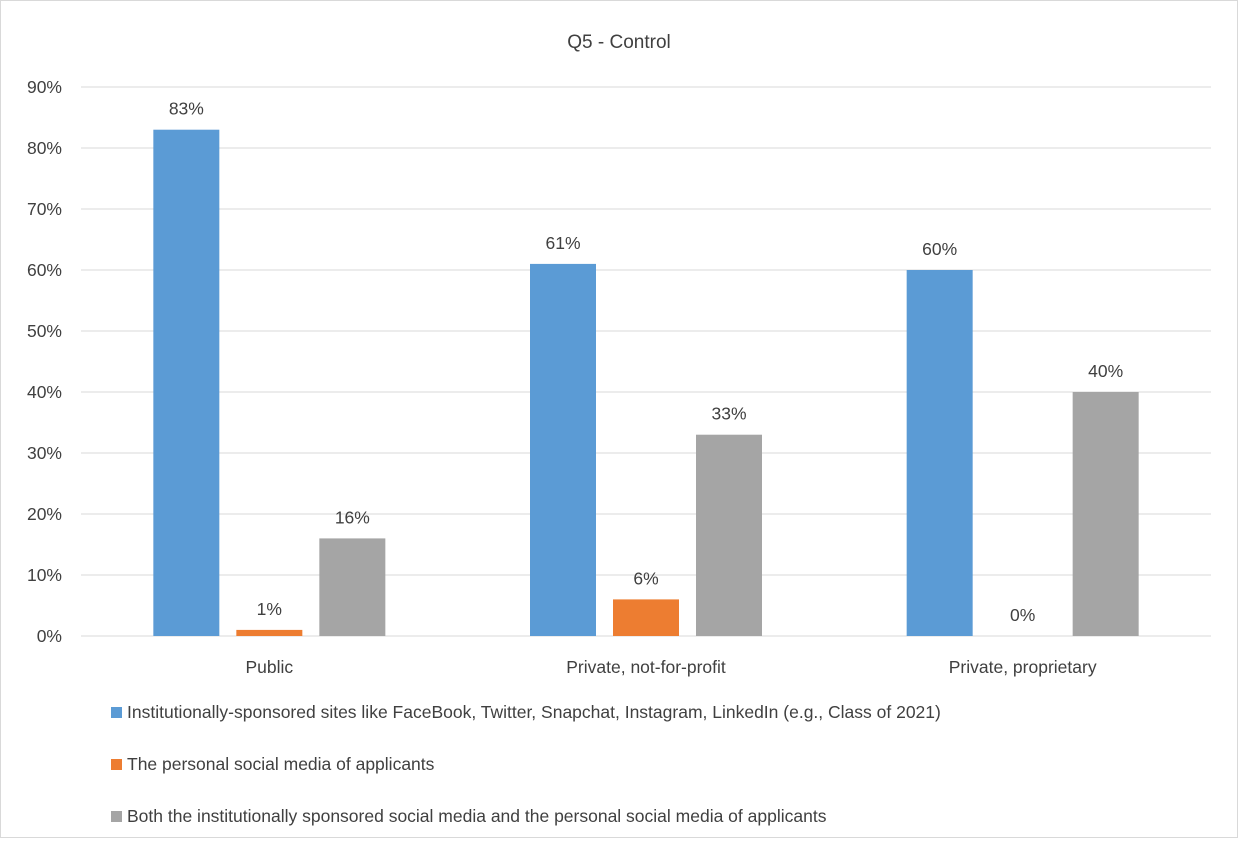  I want to click on legend-item-personal: The personal social media of applicants, so click(661, 764).